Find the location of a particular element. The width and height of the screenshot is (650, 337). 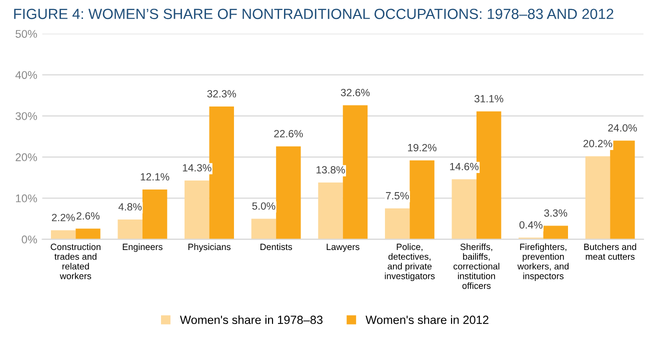

data-label: 3.3% is located at coordinates (556, 213).